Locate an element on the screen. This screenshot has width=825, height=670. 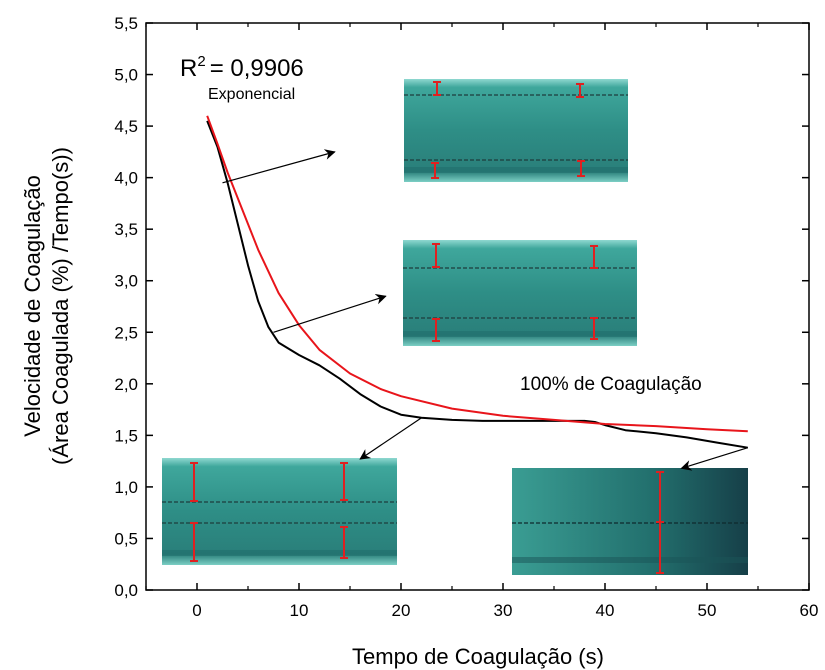
y-tick-label: 2,0 is located at coordinates (126, 384).